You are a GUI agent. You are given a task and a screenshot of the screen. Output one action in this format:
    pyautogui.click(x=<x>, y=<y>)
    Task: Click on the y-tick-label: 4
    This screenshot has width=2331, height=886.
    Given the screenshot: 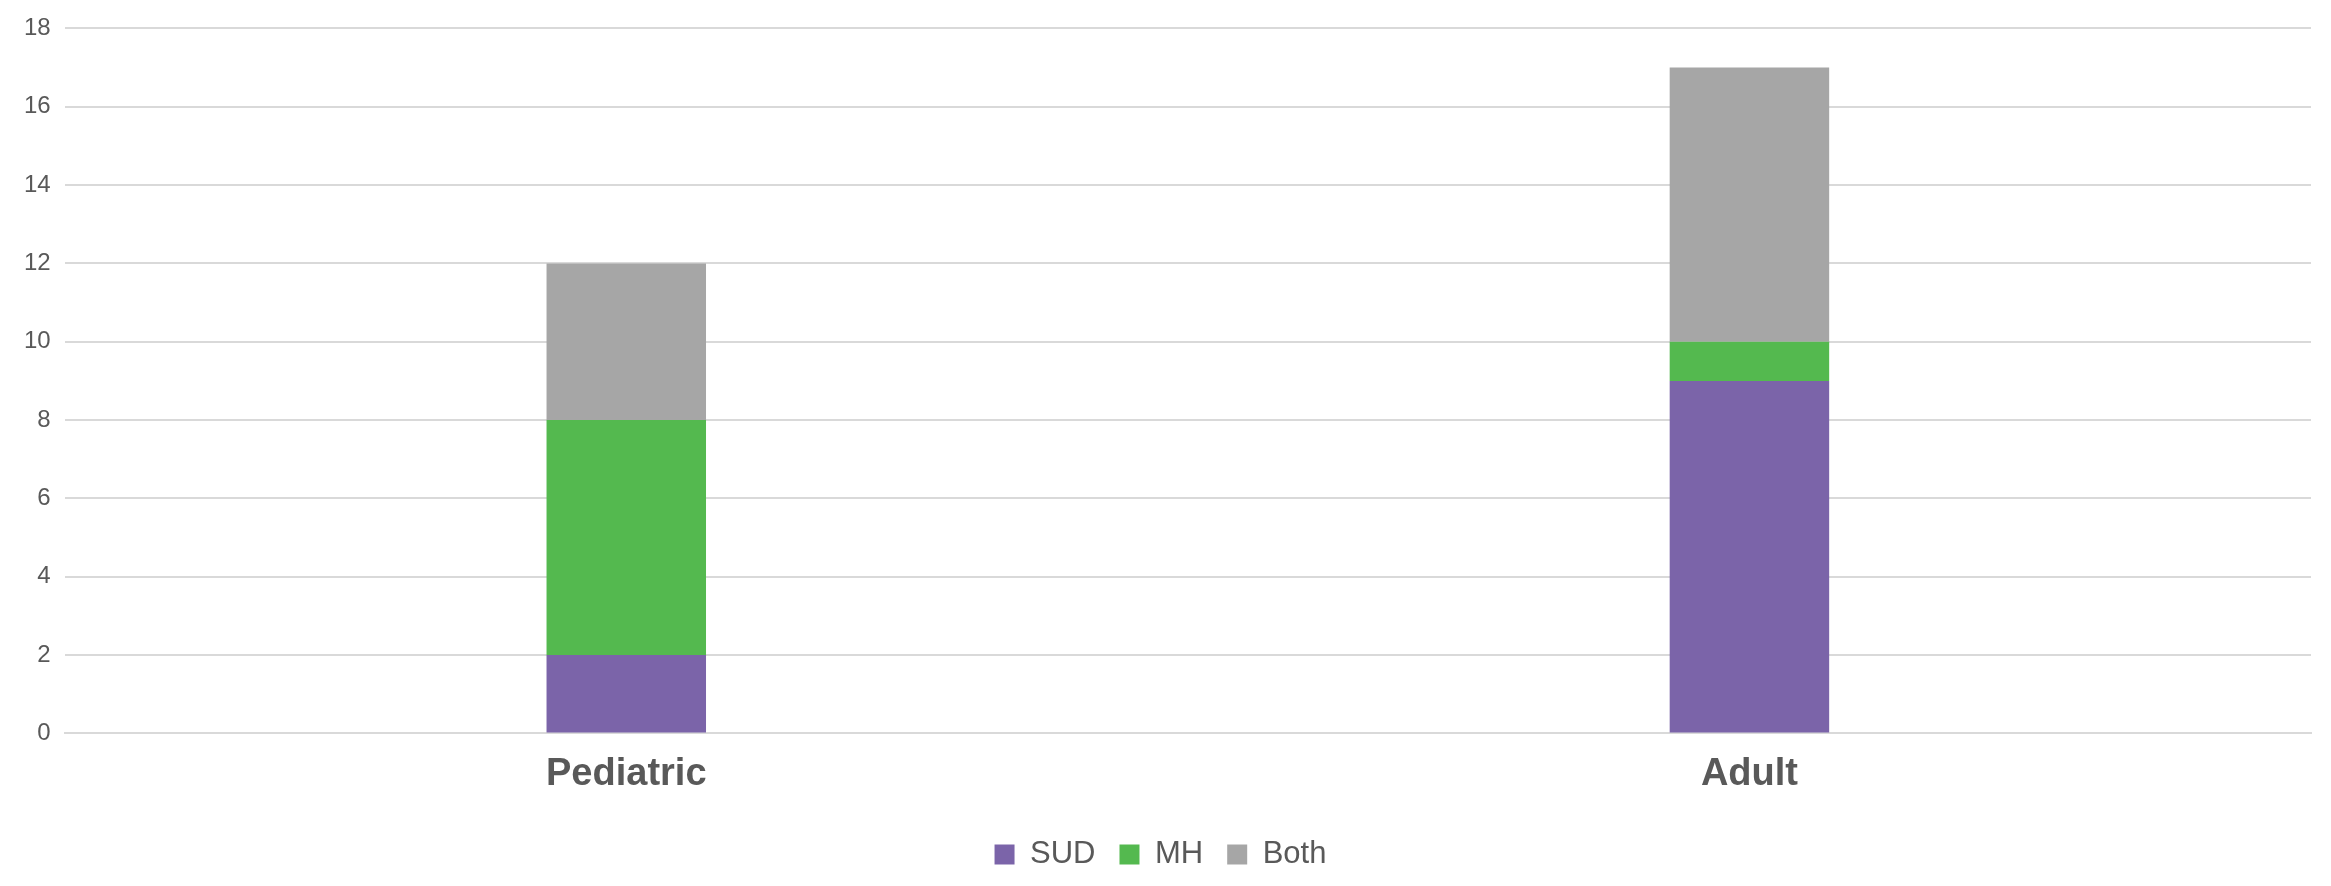 What is the action you would take?
    pyautogui.click(x=44, y=575)
    